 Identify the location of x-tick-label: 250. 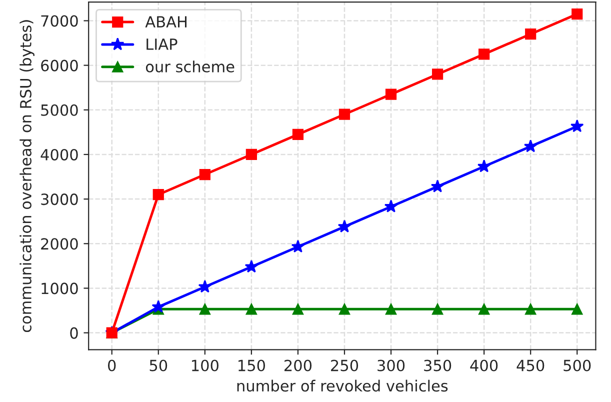
(344, 366).